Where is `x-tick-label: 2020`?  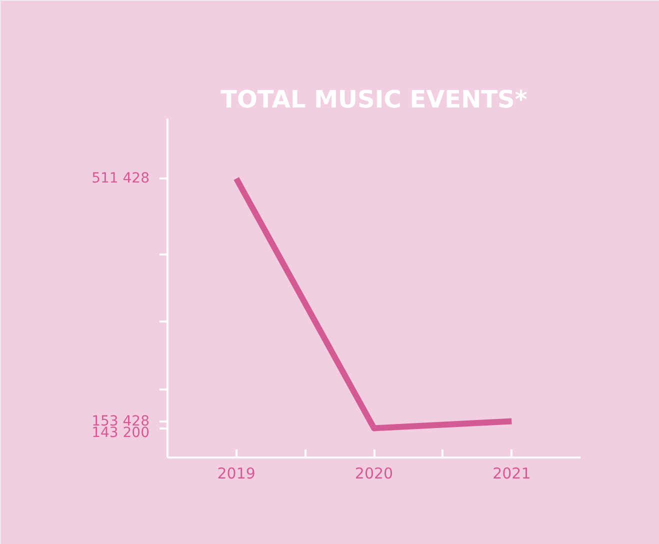 x-tick-label: 2020 is located at coordinates (374, 473).